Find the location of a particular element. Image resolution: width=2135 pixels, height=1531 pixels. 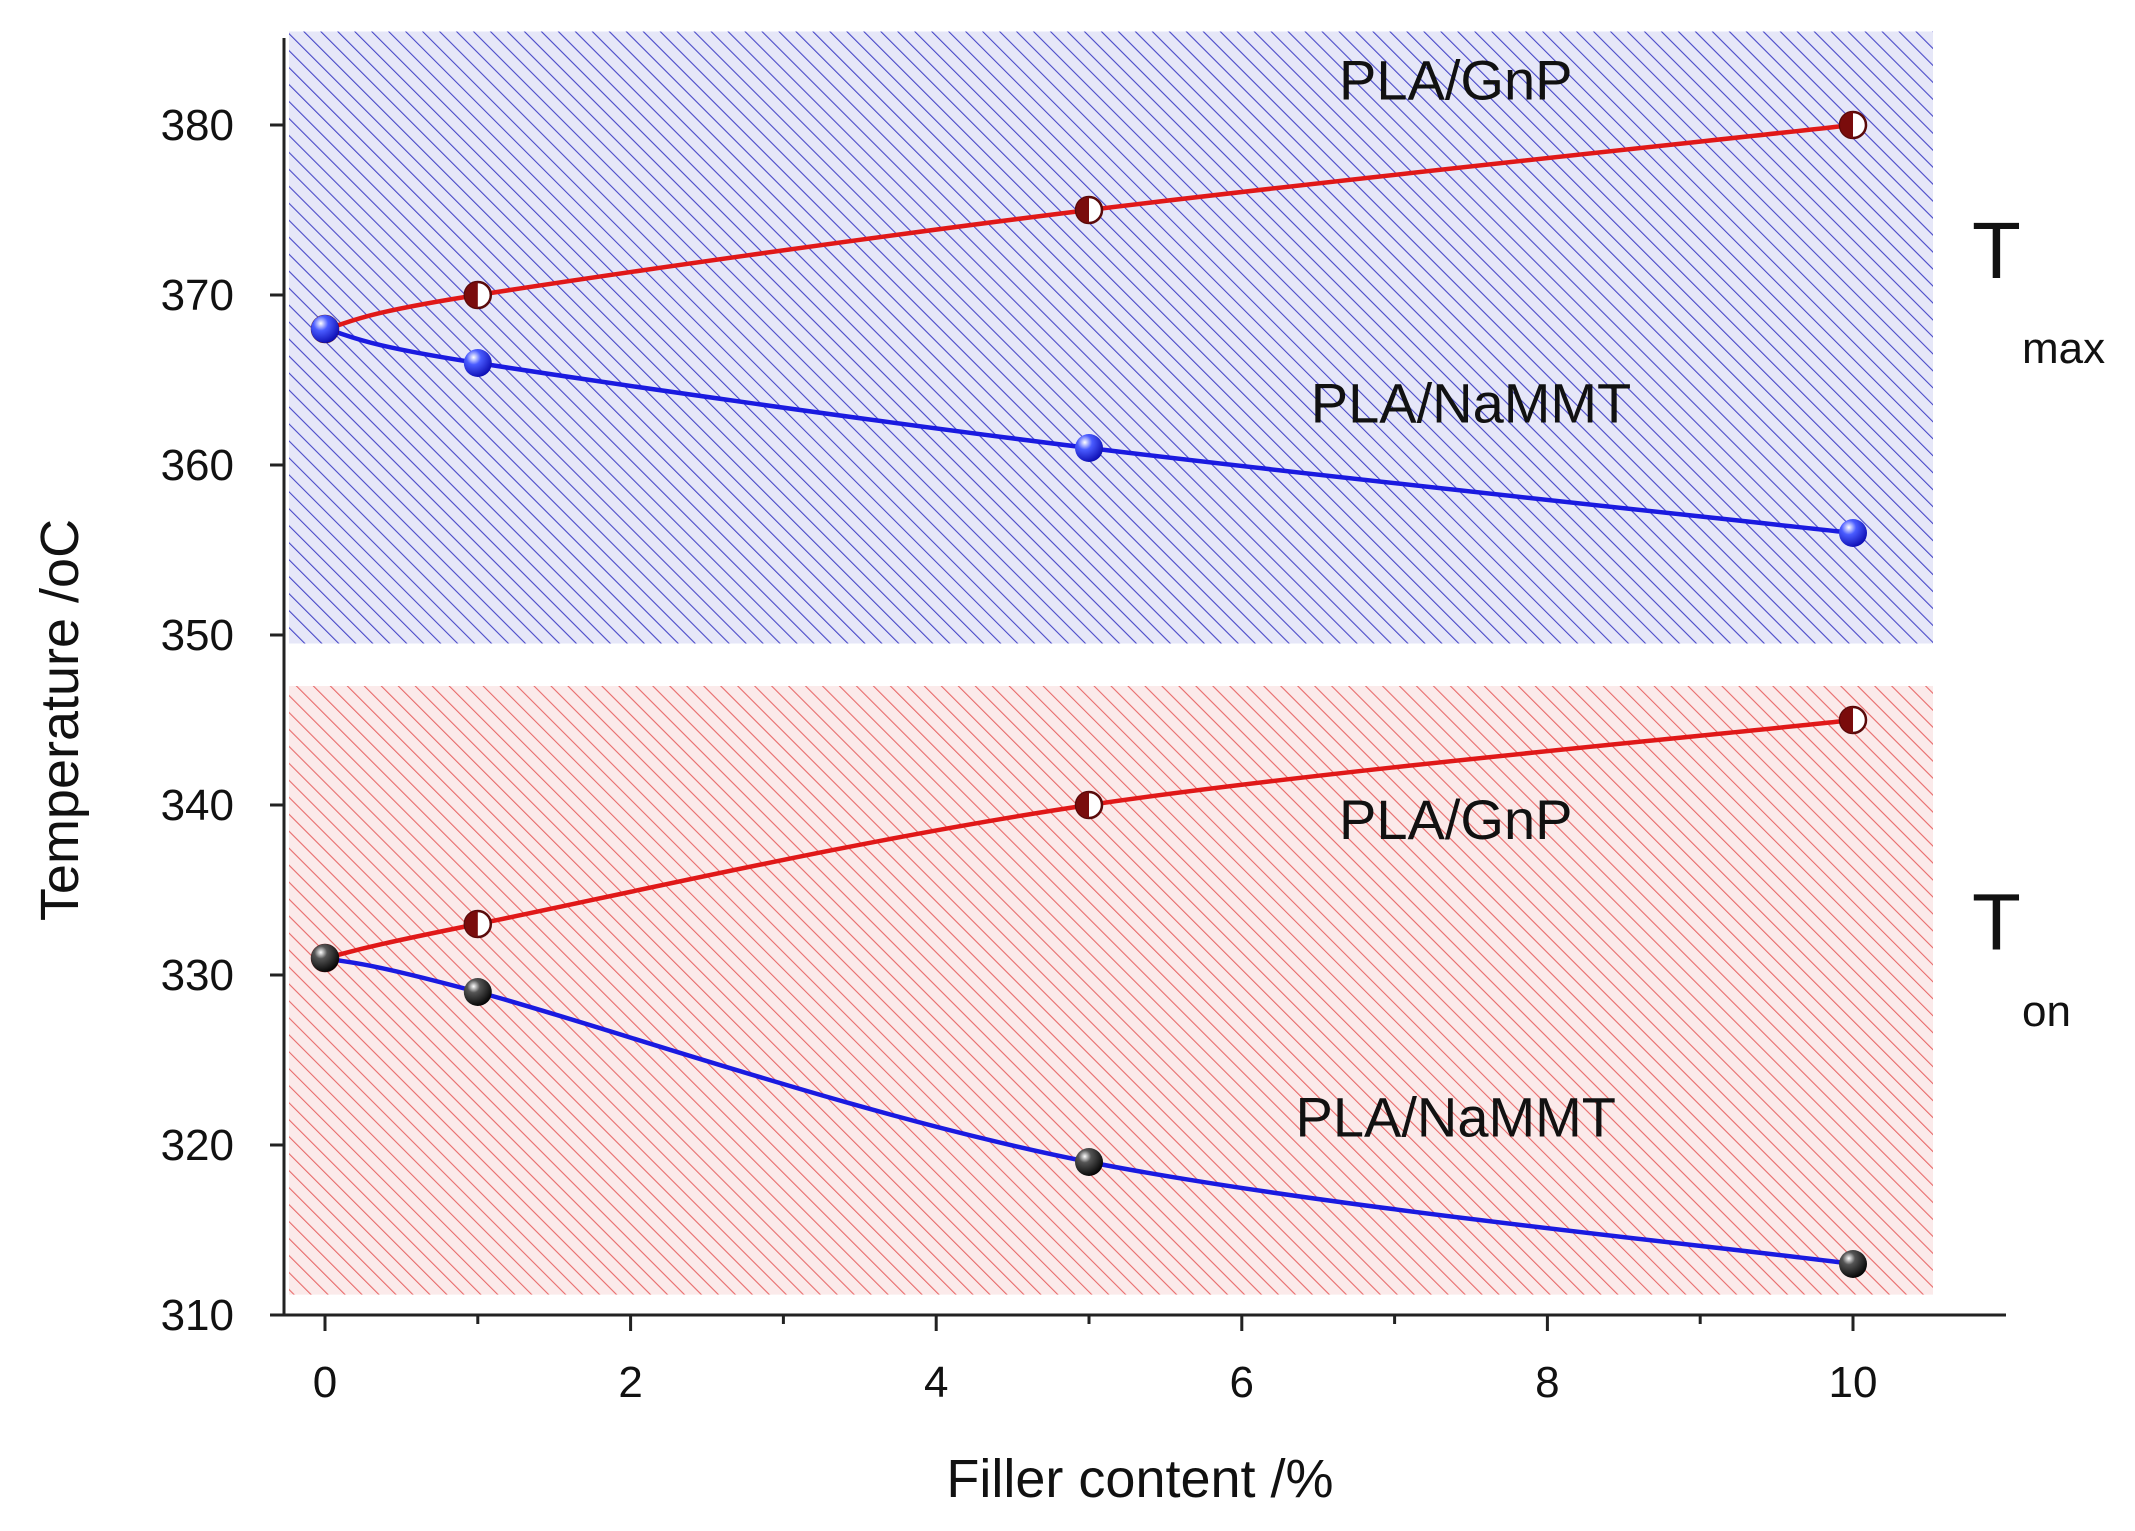

annotation-pla-gnp-0: PLA/GnP is located at coordinates (1455, 80).